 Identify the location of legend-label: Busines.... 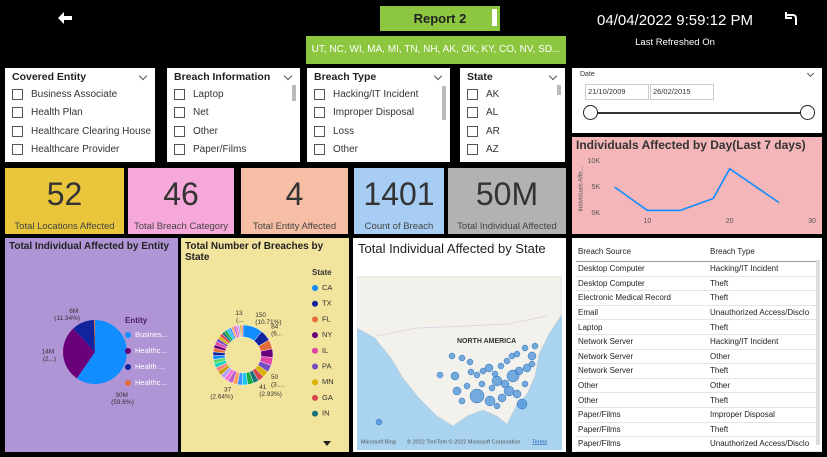
(151, 334).